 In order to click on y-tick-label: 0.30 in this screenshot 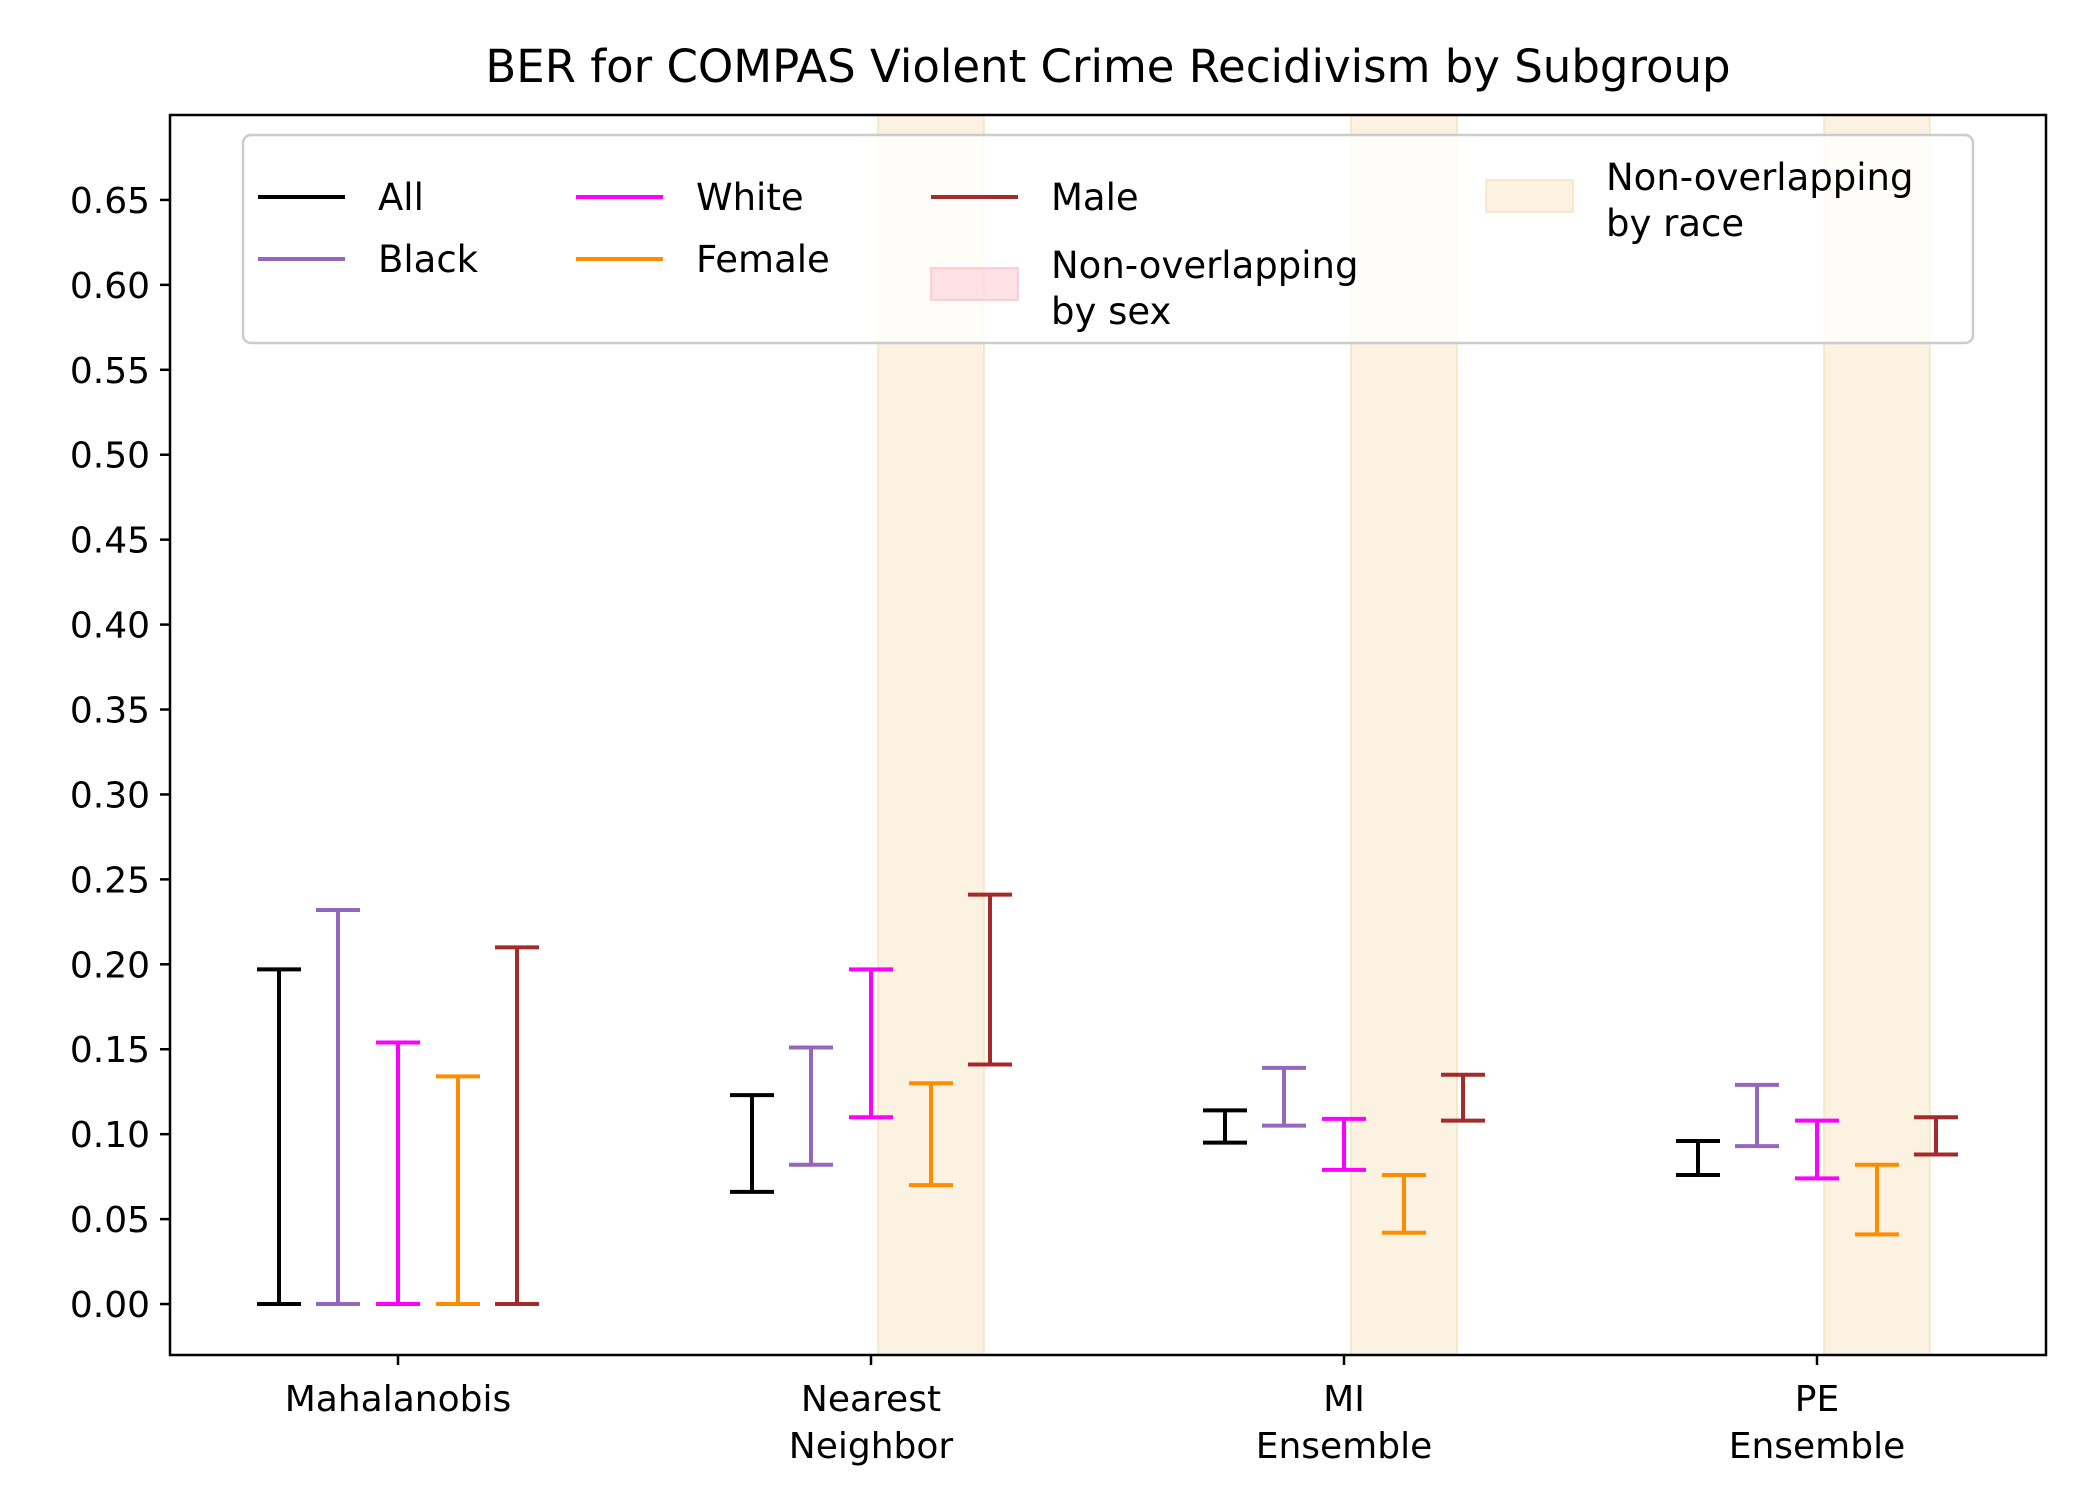, I will do `click(110, 795)`.